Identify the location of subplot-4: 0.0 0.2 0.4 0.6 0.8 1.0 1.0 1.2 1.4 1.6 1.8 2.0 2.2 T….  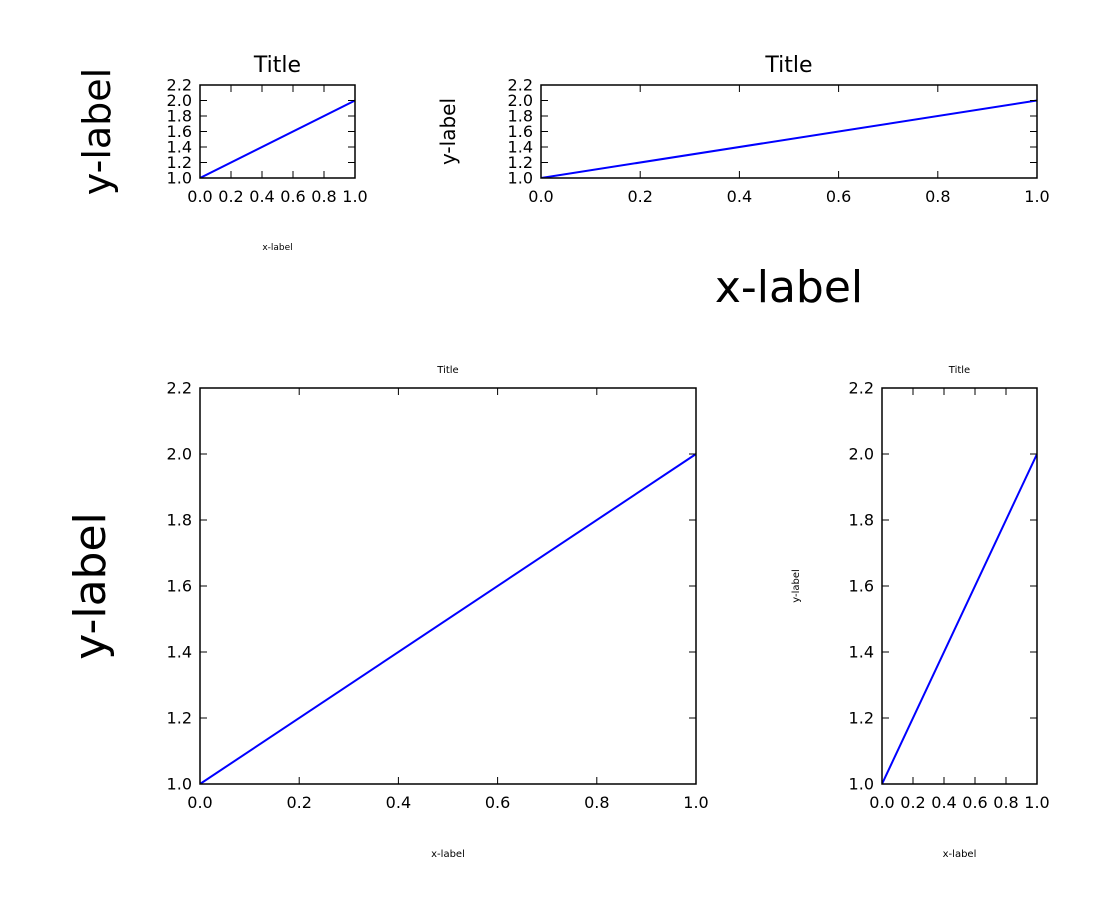
(920, 612).